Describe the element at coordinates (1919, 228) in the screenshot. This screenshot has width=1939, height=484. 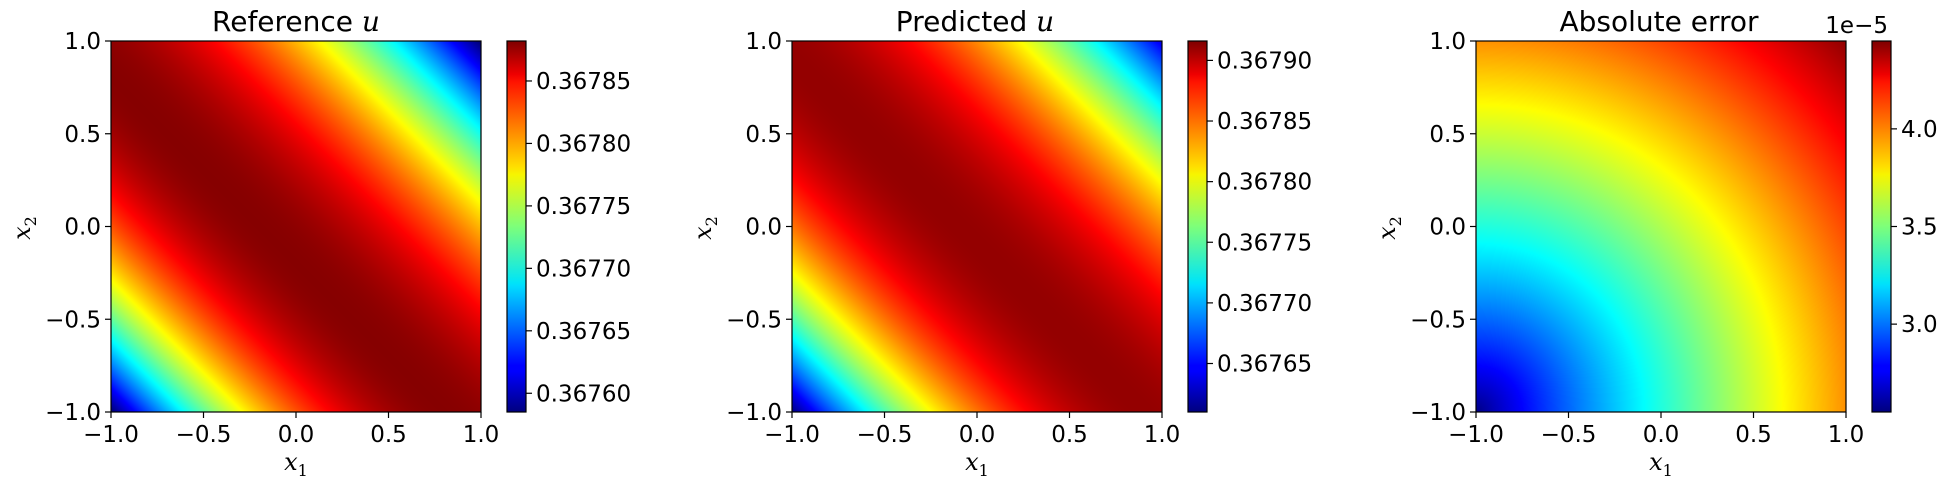
I see `colorbar-tick-label: 3.5` at that location.